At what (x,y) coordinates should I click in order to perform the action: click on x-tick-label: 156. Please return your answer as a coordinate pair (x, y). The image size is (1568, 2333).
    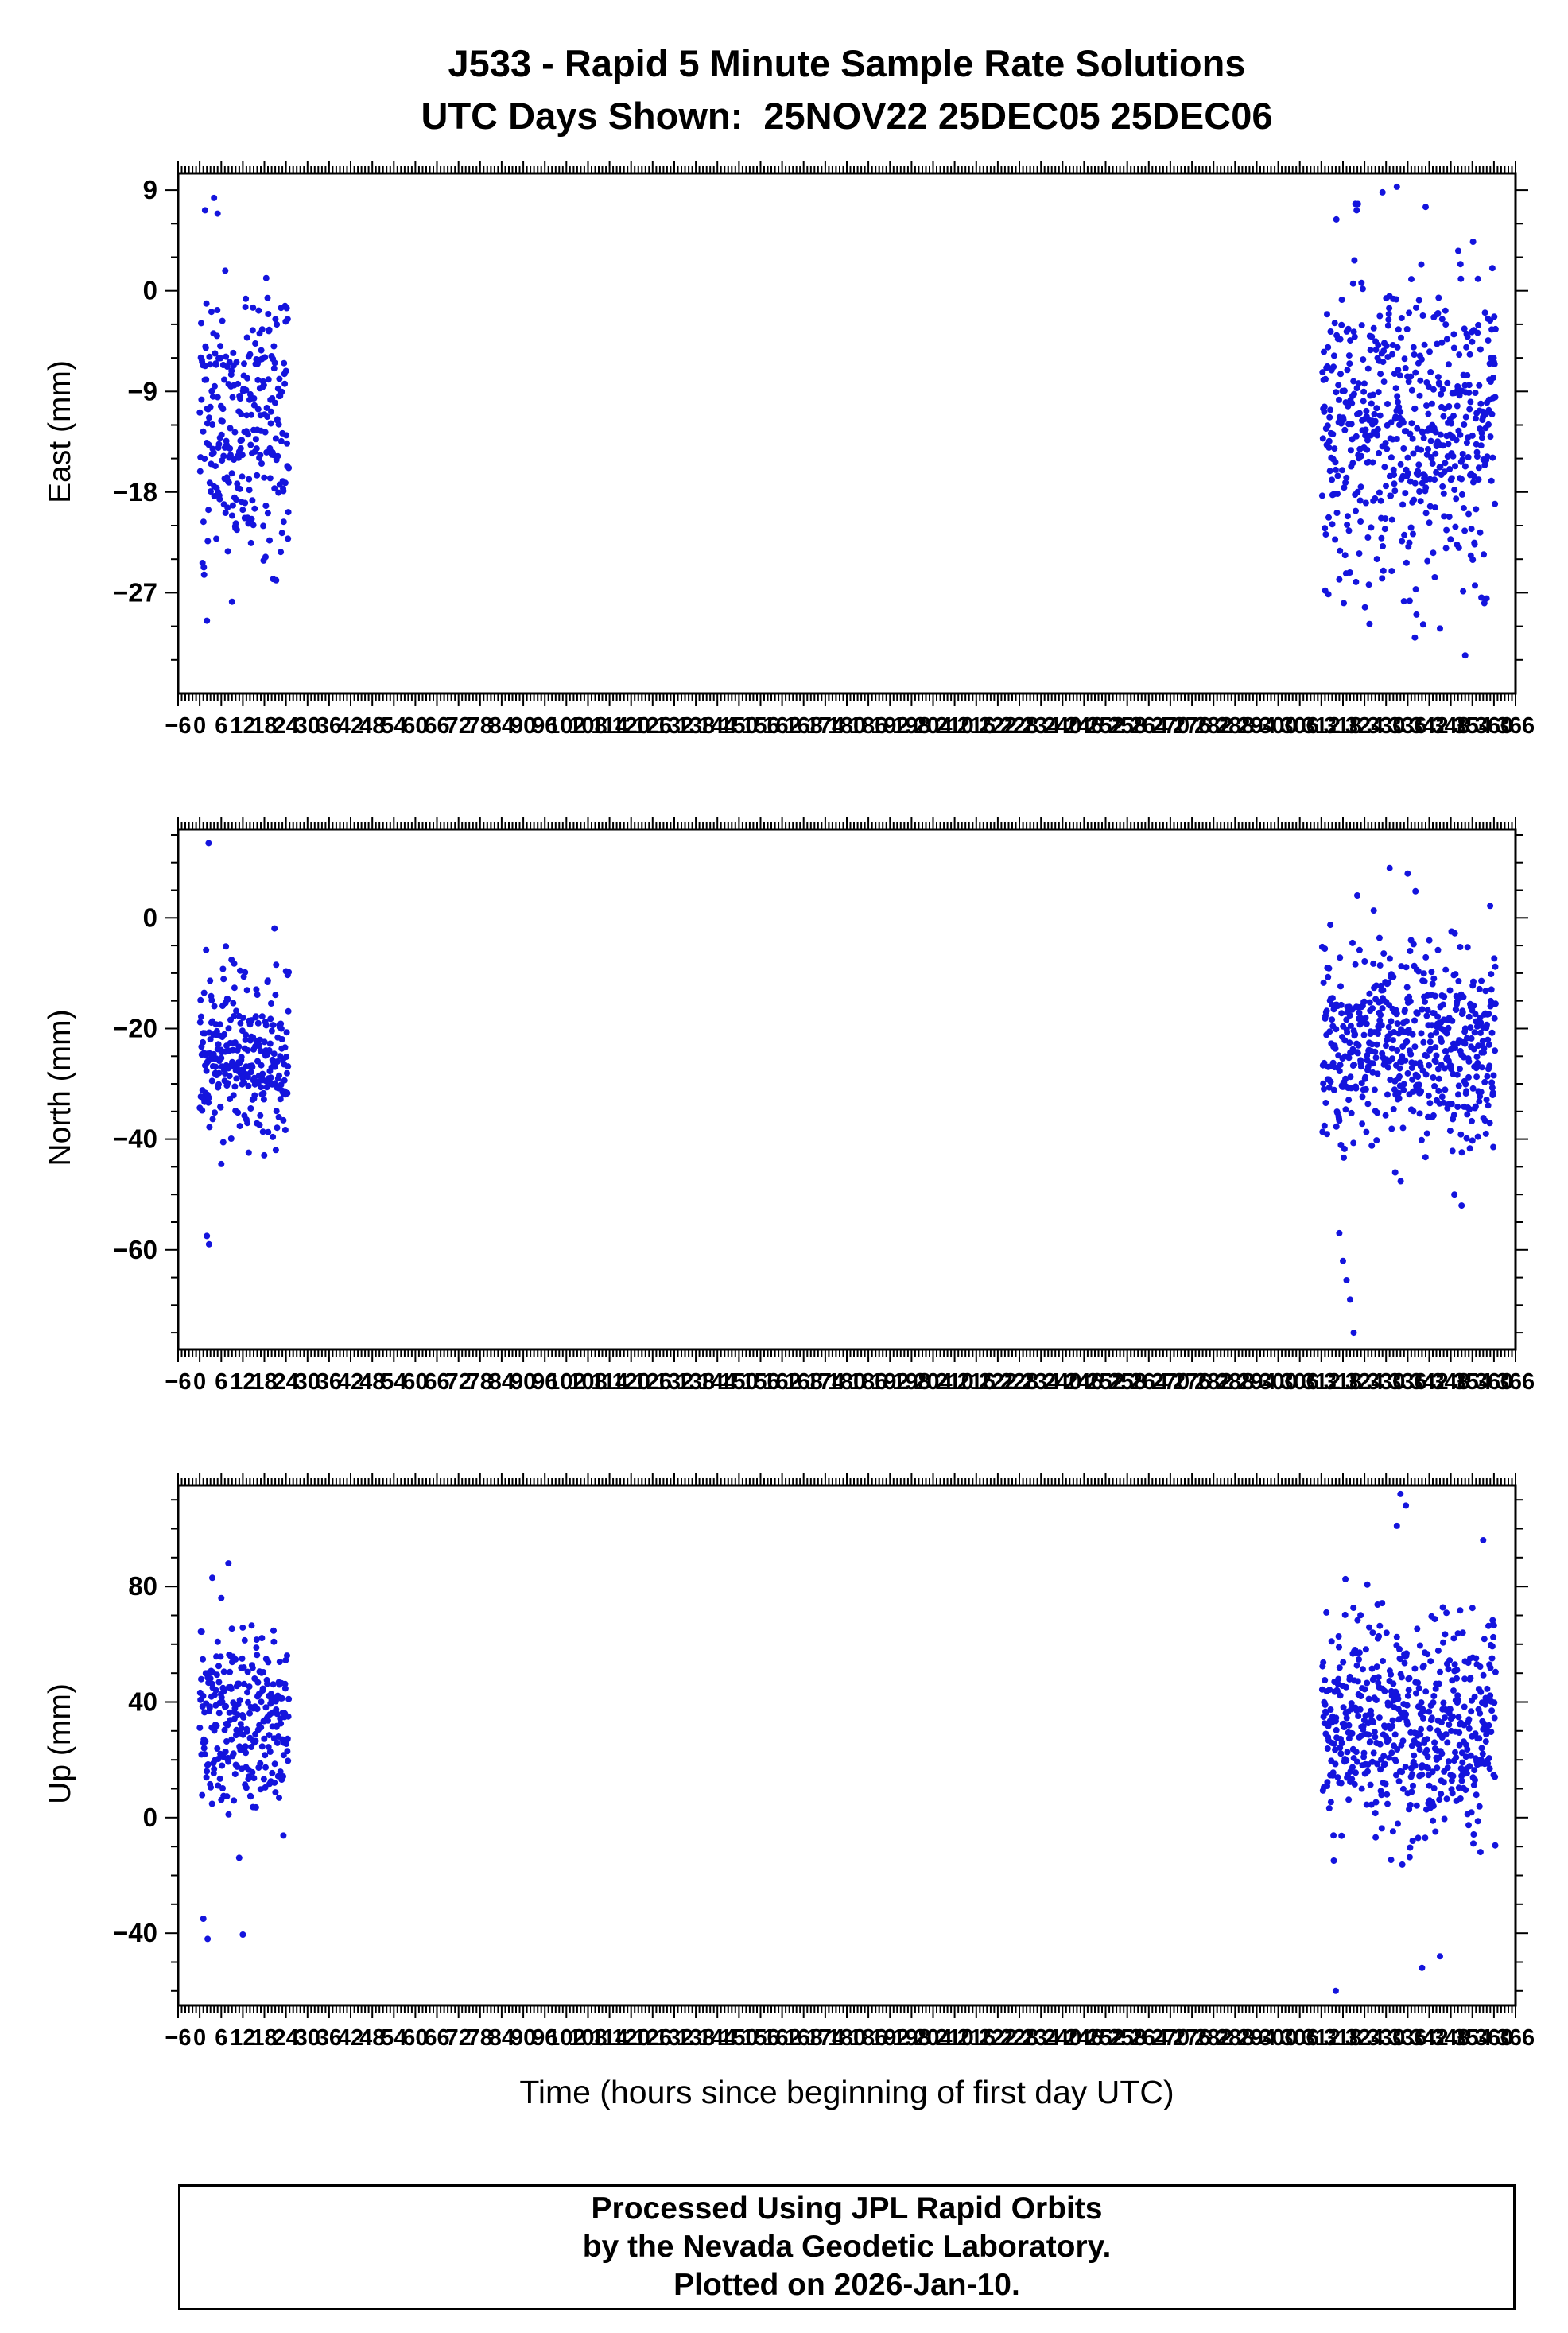
    Looking at the image, I should click on (760, 2038).